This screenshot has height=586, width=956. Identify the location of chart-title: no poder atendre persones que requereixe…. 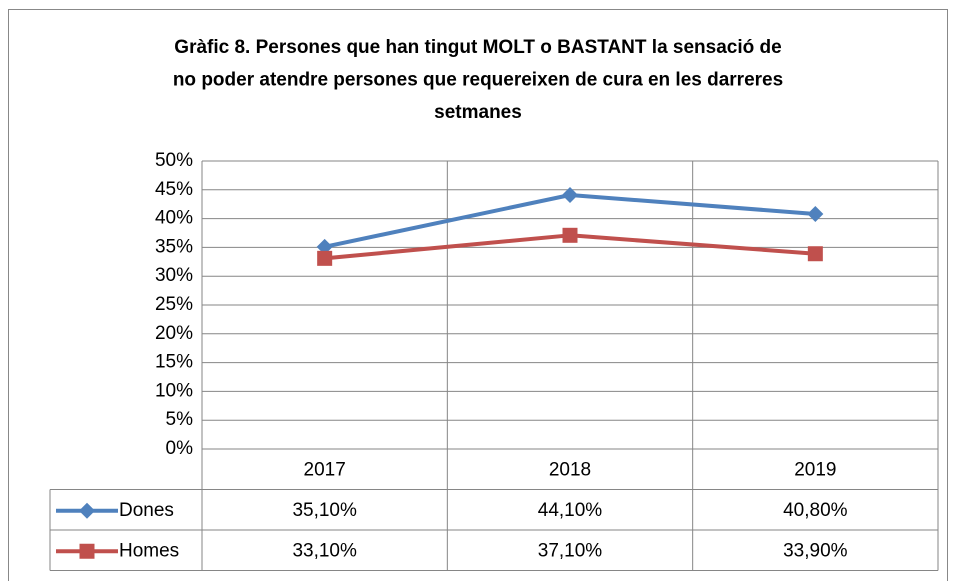
(478, 80).